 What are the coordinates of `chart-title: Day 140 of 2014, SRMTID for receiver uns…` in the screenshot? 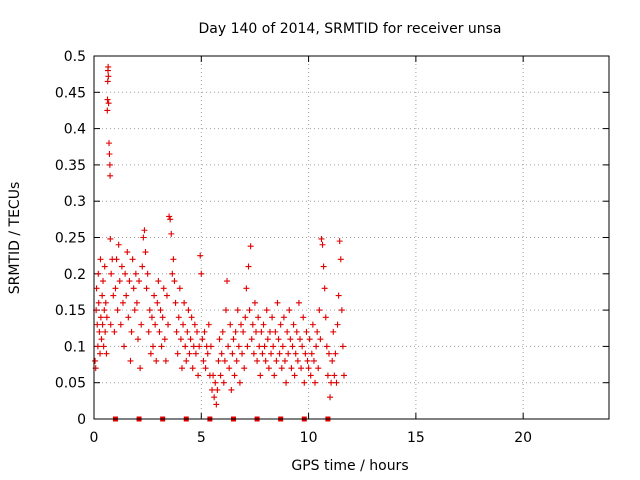 It's located at (349, 29).